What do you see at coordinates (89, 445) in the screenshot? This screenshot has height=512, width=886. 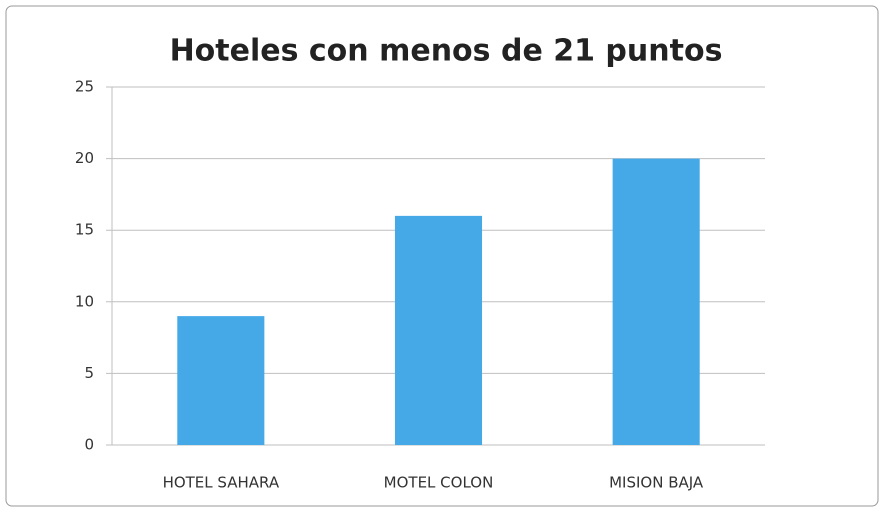 I see `y-tick-label: 0` at bounding box center [89, 445].